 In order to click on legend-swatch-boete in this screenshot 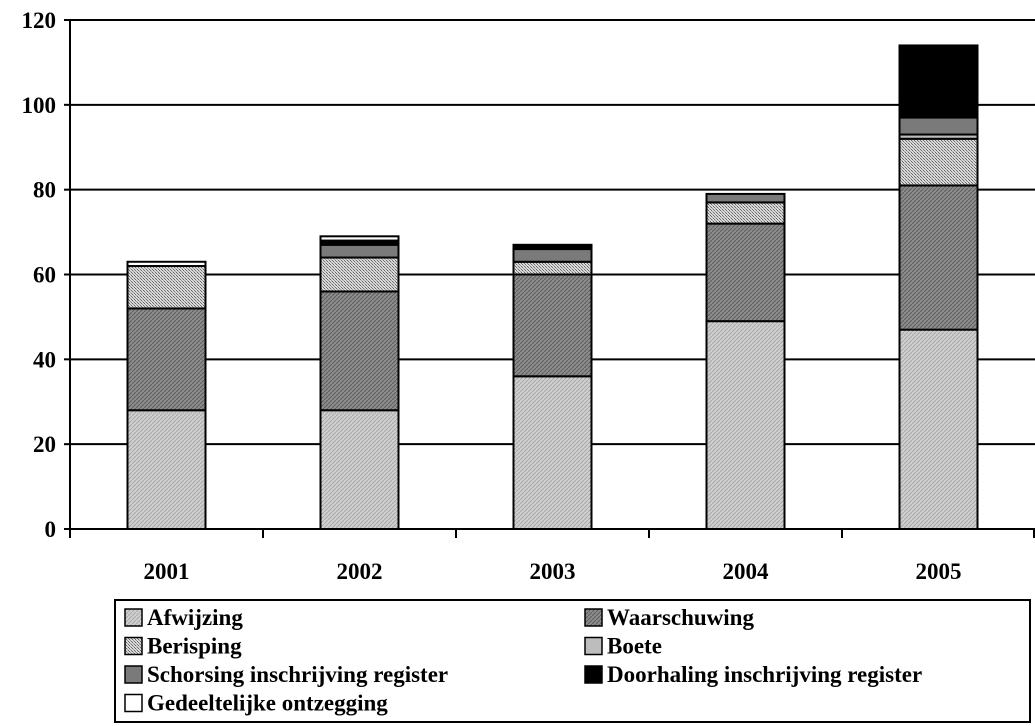, I will do `click(593, 646)`.